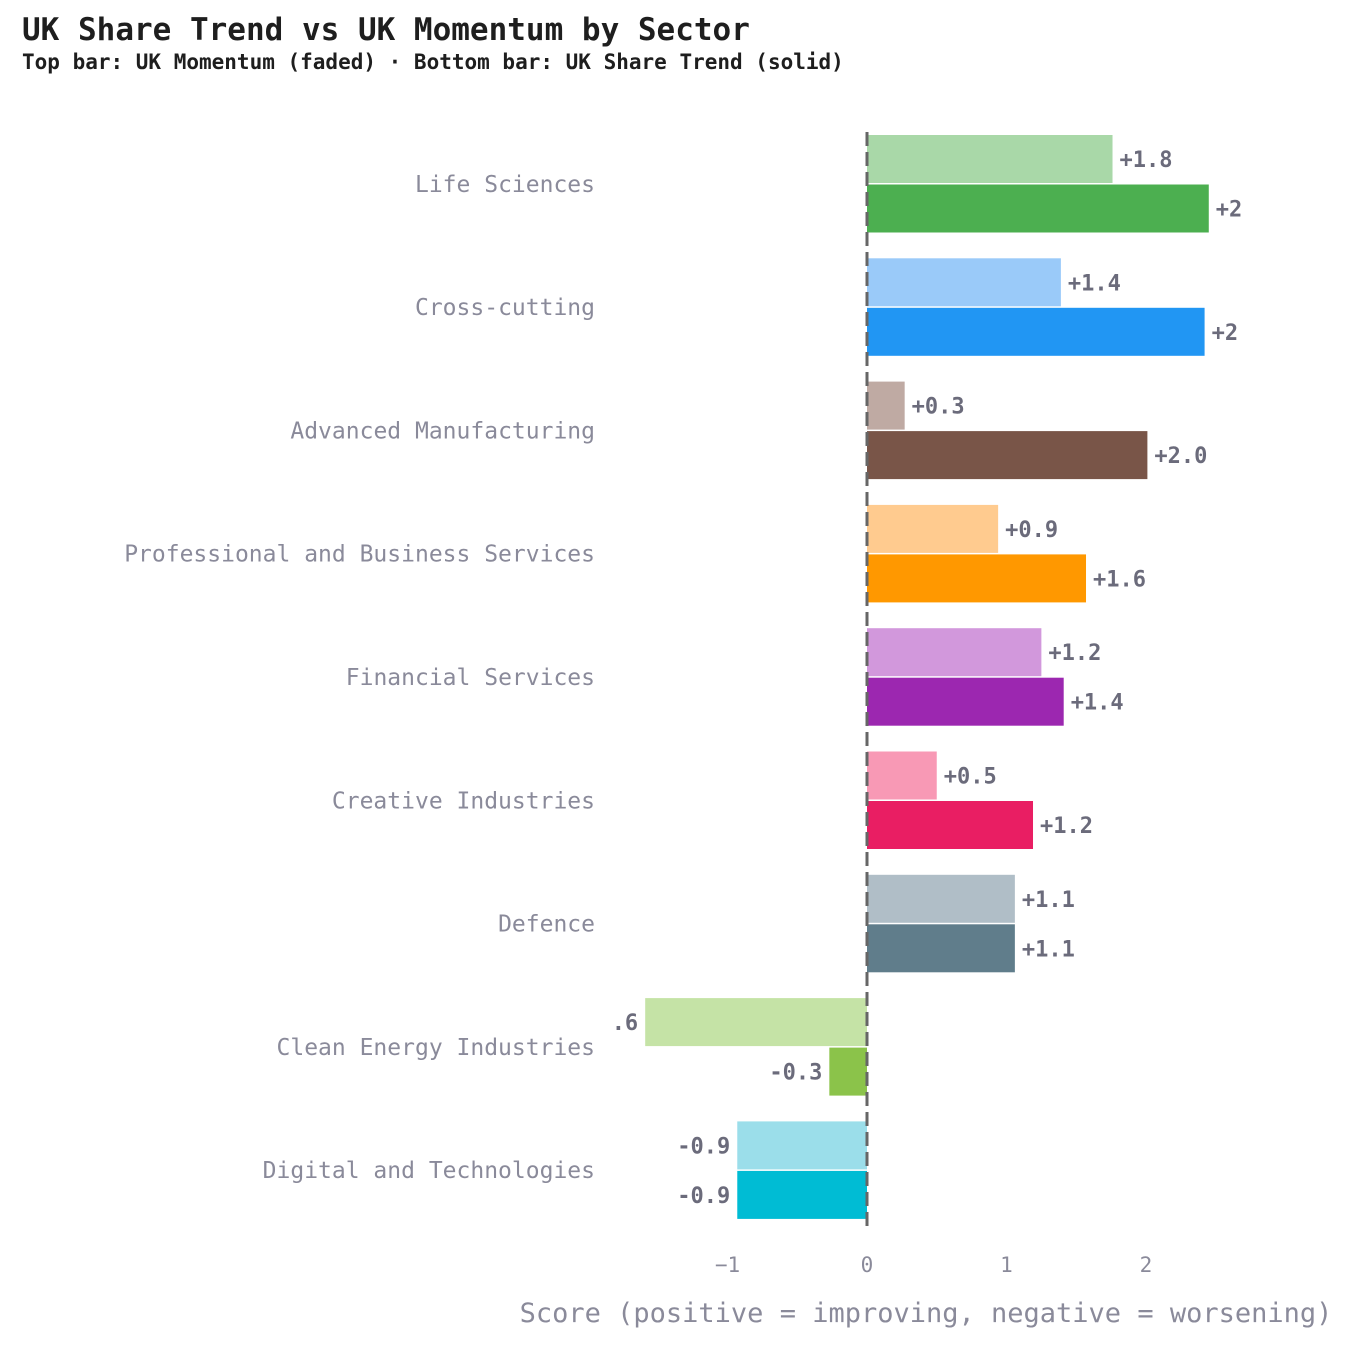  Describe the element at coordinates (933, 1265) in the screenshot. I see `x-axis-ticks: −1 0 1 2` at that location.